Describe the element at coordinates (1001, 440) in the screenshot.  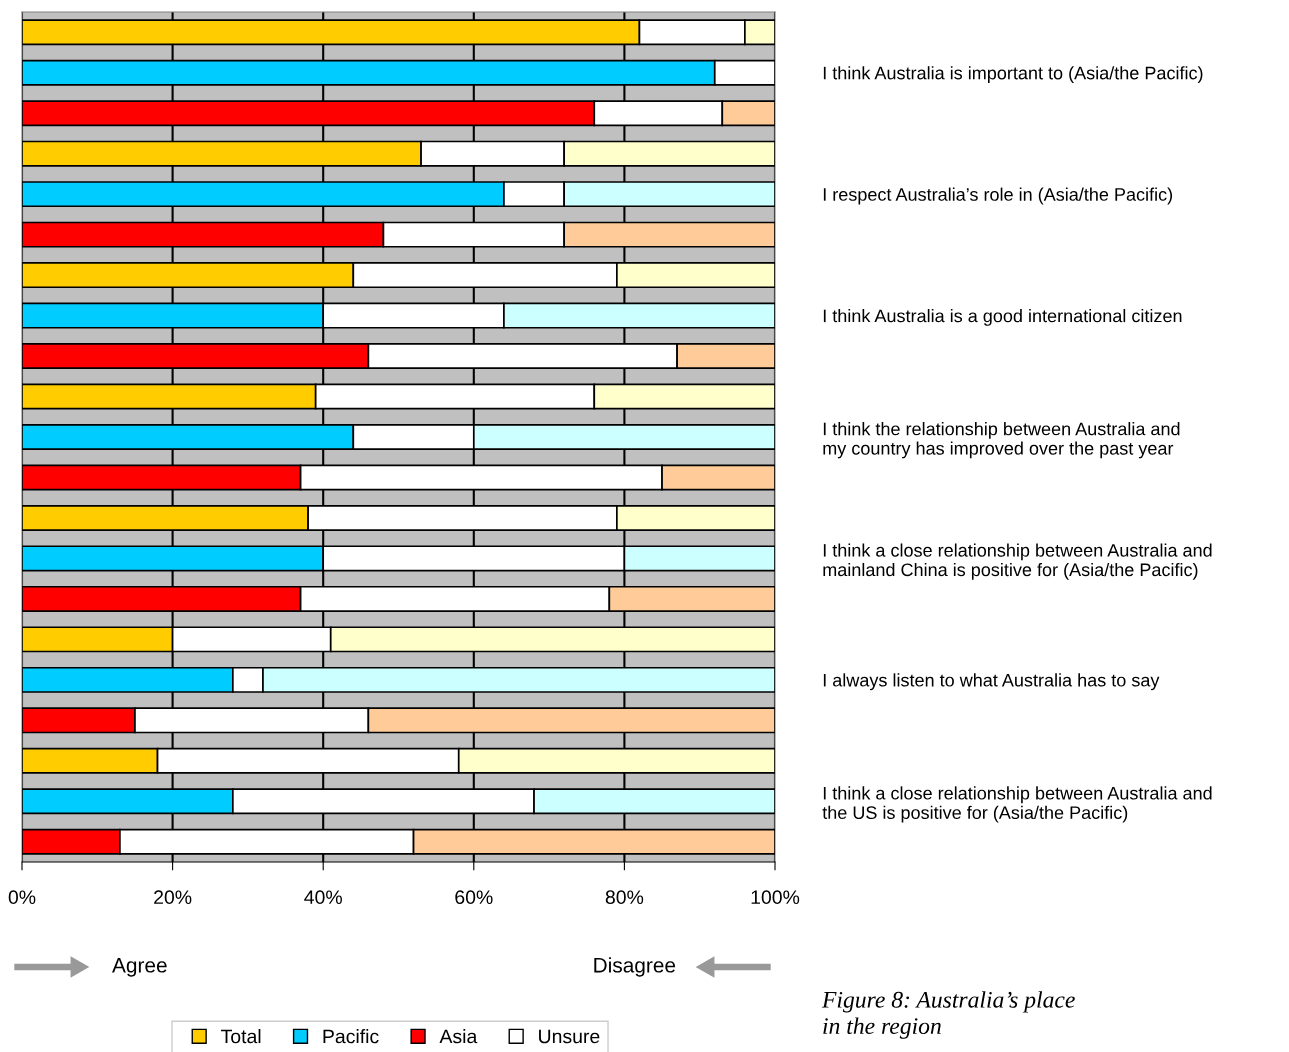
I see `y-tick-label: I think the relationship between Australia and my country has improved over the past year` at that location.